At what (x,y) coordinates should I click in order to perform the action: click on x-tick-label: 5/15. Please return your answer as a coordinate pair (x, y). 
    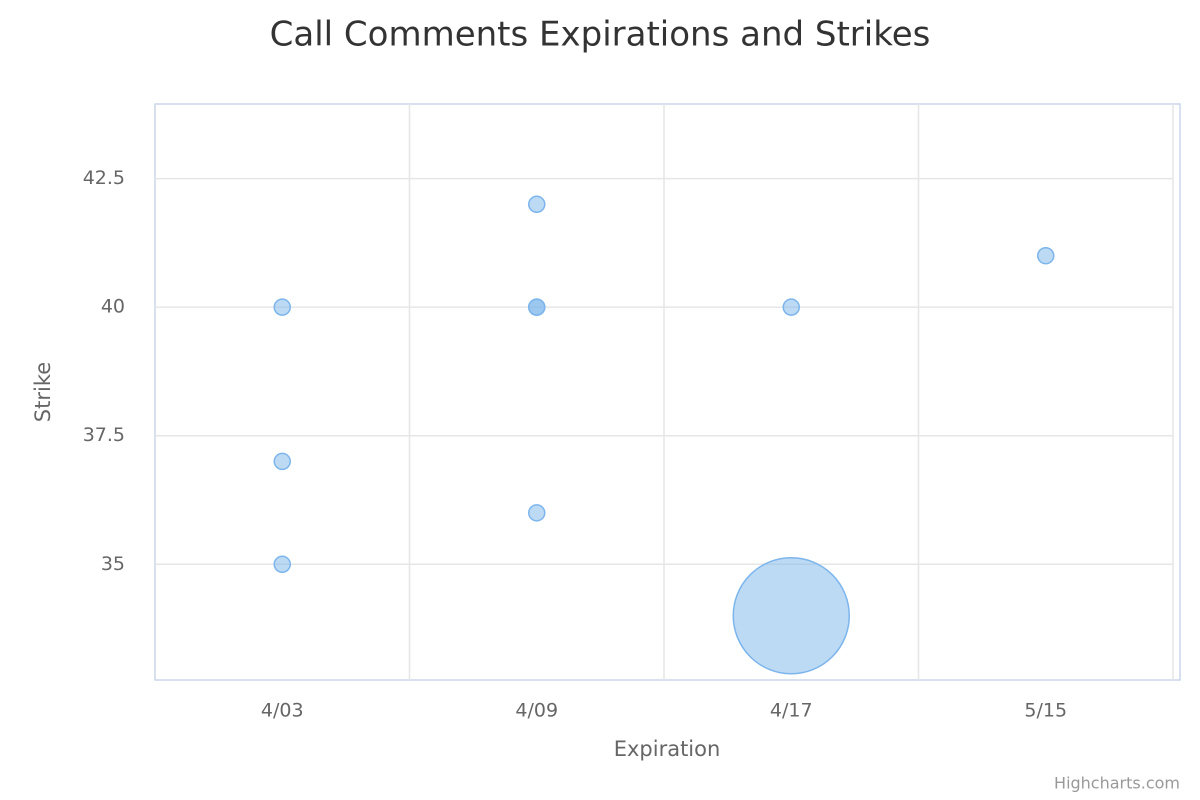
    Looking at the image, I should click on (1045, 711).